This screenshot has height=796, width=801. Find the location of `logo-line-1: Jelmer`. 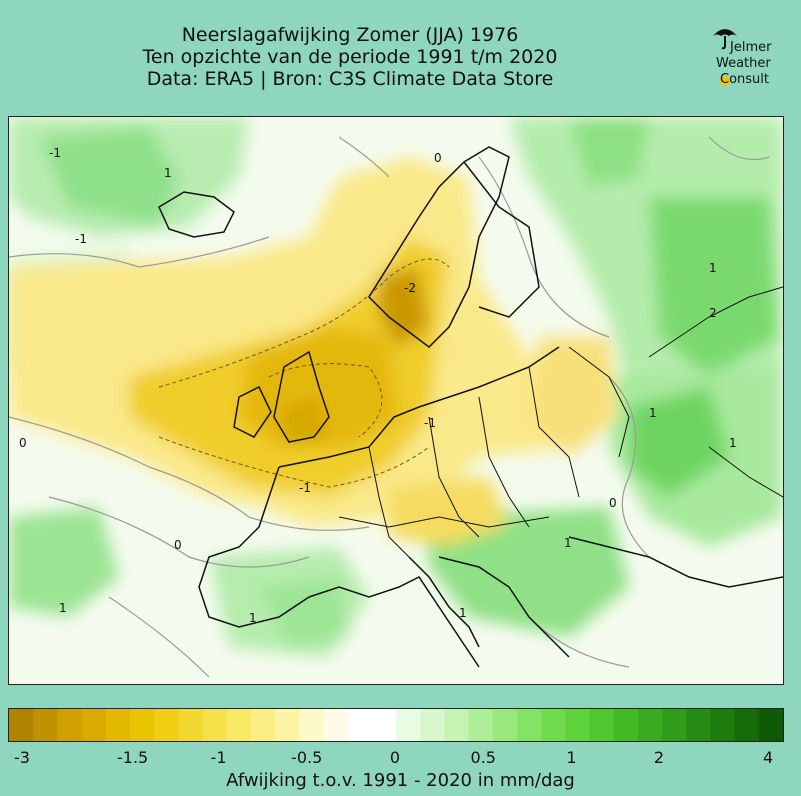

logo-line-1: Jelmer is located at coordinates (751, 47).